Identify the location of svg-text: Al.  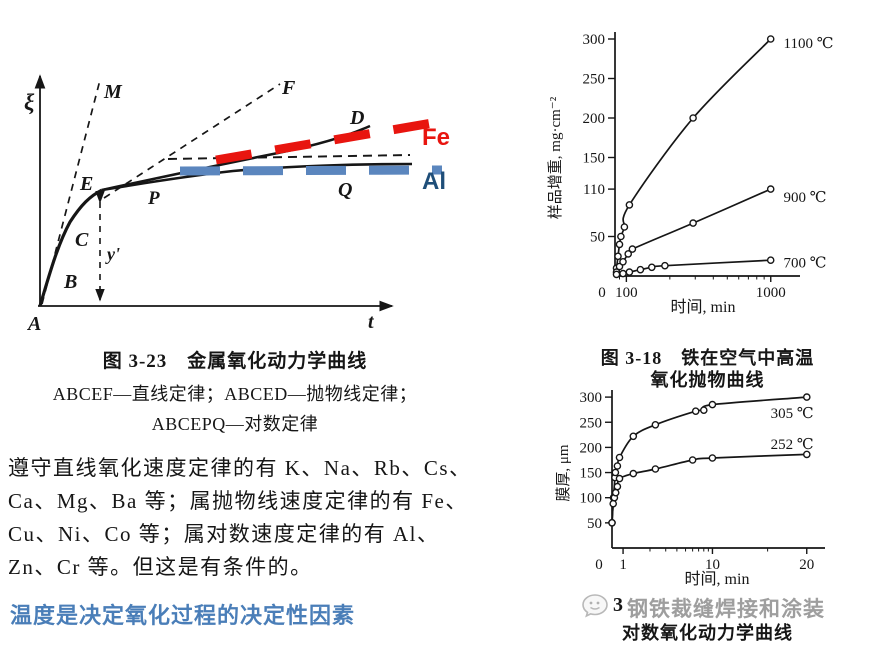
(434, 181).